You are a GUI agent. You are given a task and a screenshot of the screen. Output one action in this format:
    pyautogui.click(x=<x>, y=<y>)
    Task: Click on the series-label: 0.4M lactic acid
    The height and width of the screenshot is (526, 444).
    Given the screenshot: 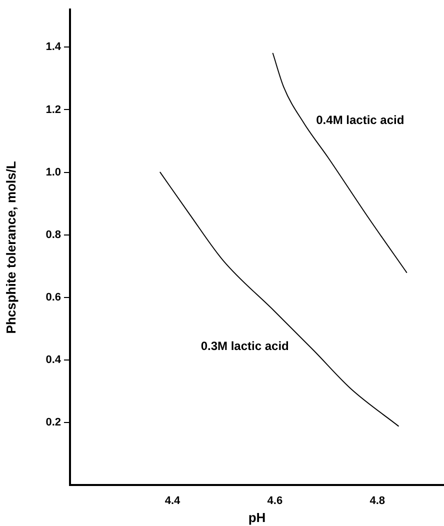 What is the action you would take?
    pyautogui.click(x=360, y=119)
    